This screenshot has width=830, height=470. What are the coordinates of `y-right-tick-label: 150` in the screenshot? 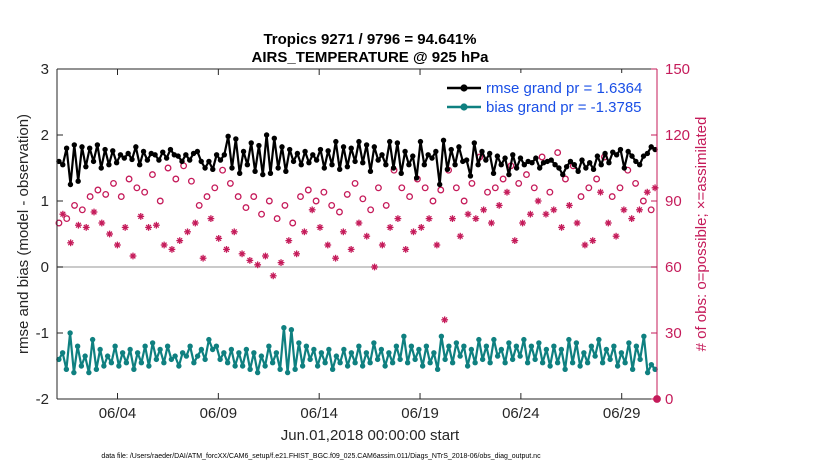 It's located at (677, 69).